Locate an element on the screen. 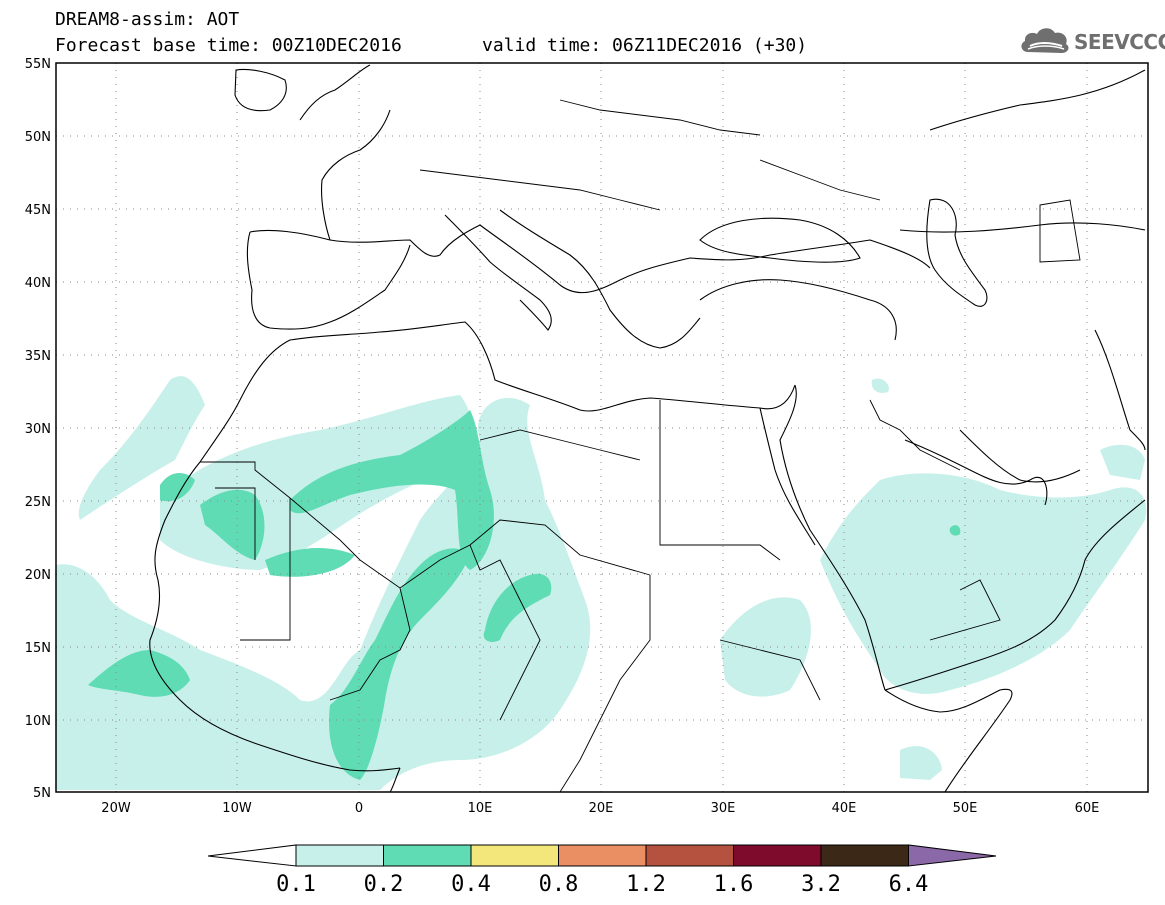 The height and width of the screenshot is (905, 1165). lon-label: 60E is located at coordinates (1087, 808).